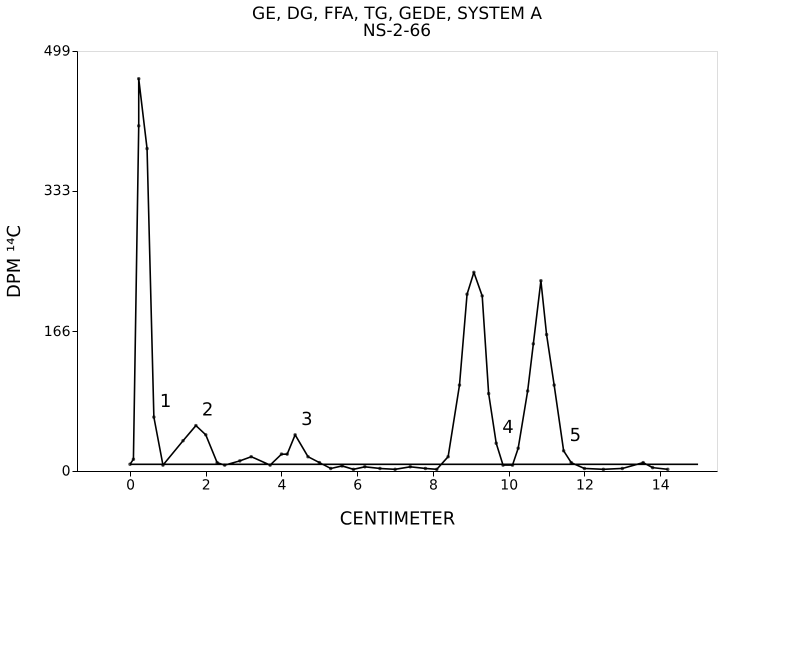 The width and height of the screenshot is (808, 663). Describe the element at coordinates (206, 486) in the screenshot. I see `x-tick-label: 2` at that location.